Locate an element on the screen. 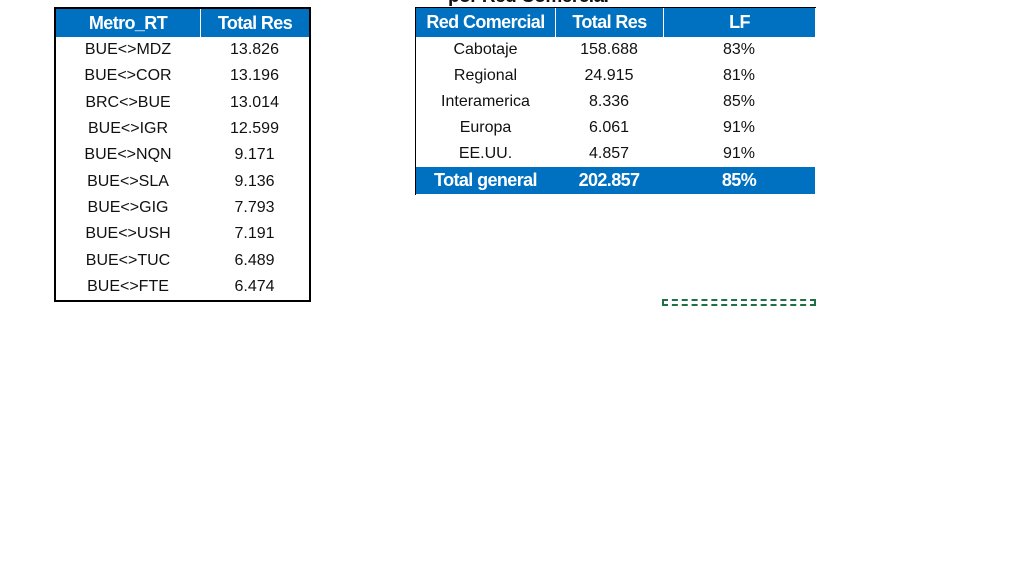 The width and height of the screenshot is (1024, 576). table-cell: Europa is located at coordinates (485, 127).